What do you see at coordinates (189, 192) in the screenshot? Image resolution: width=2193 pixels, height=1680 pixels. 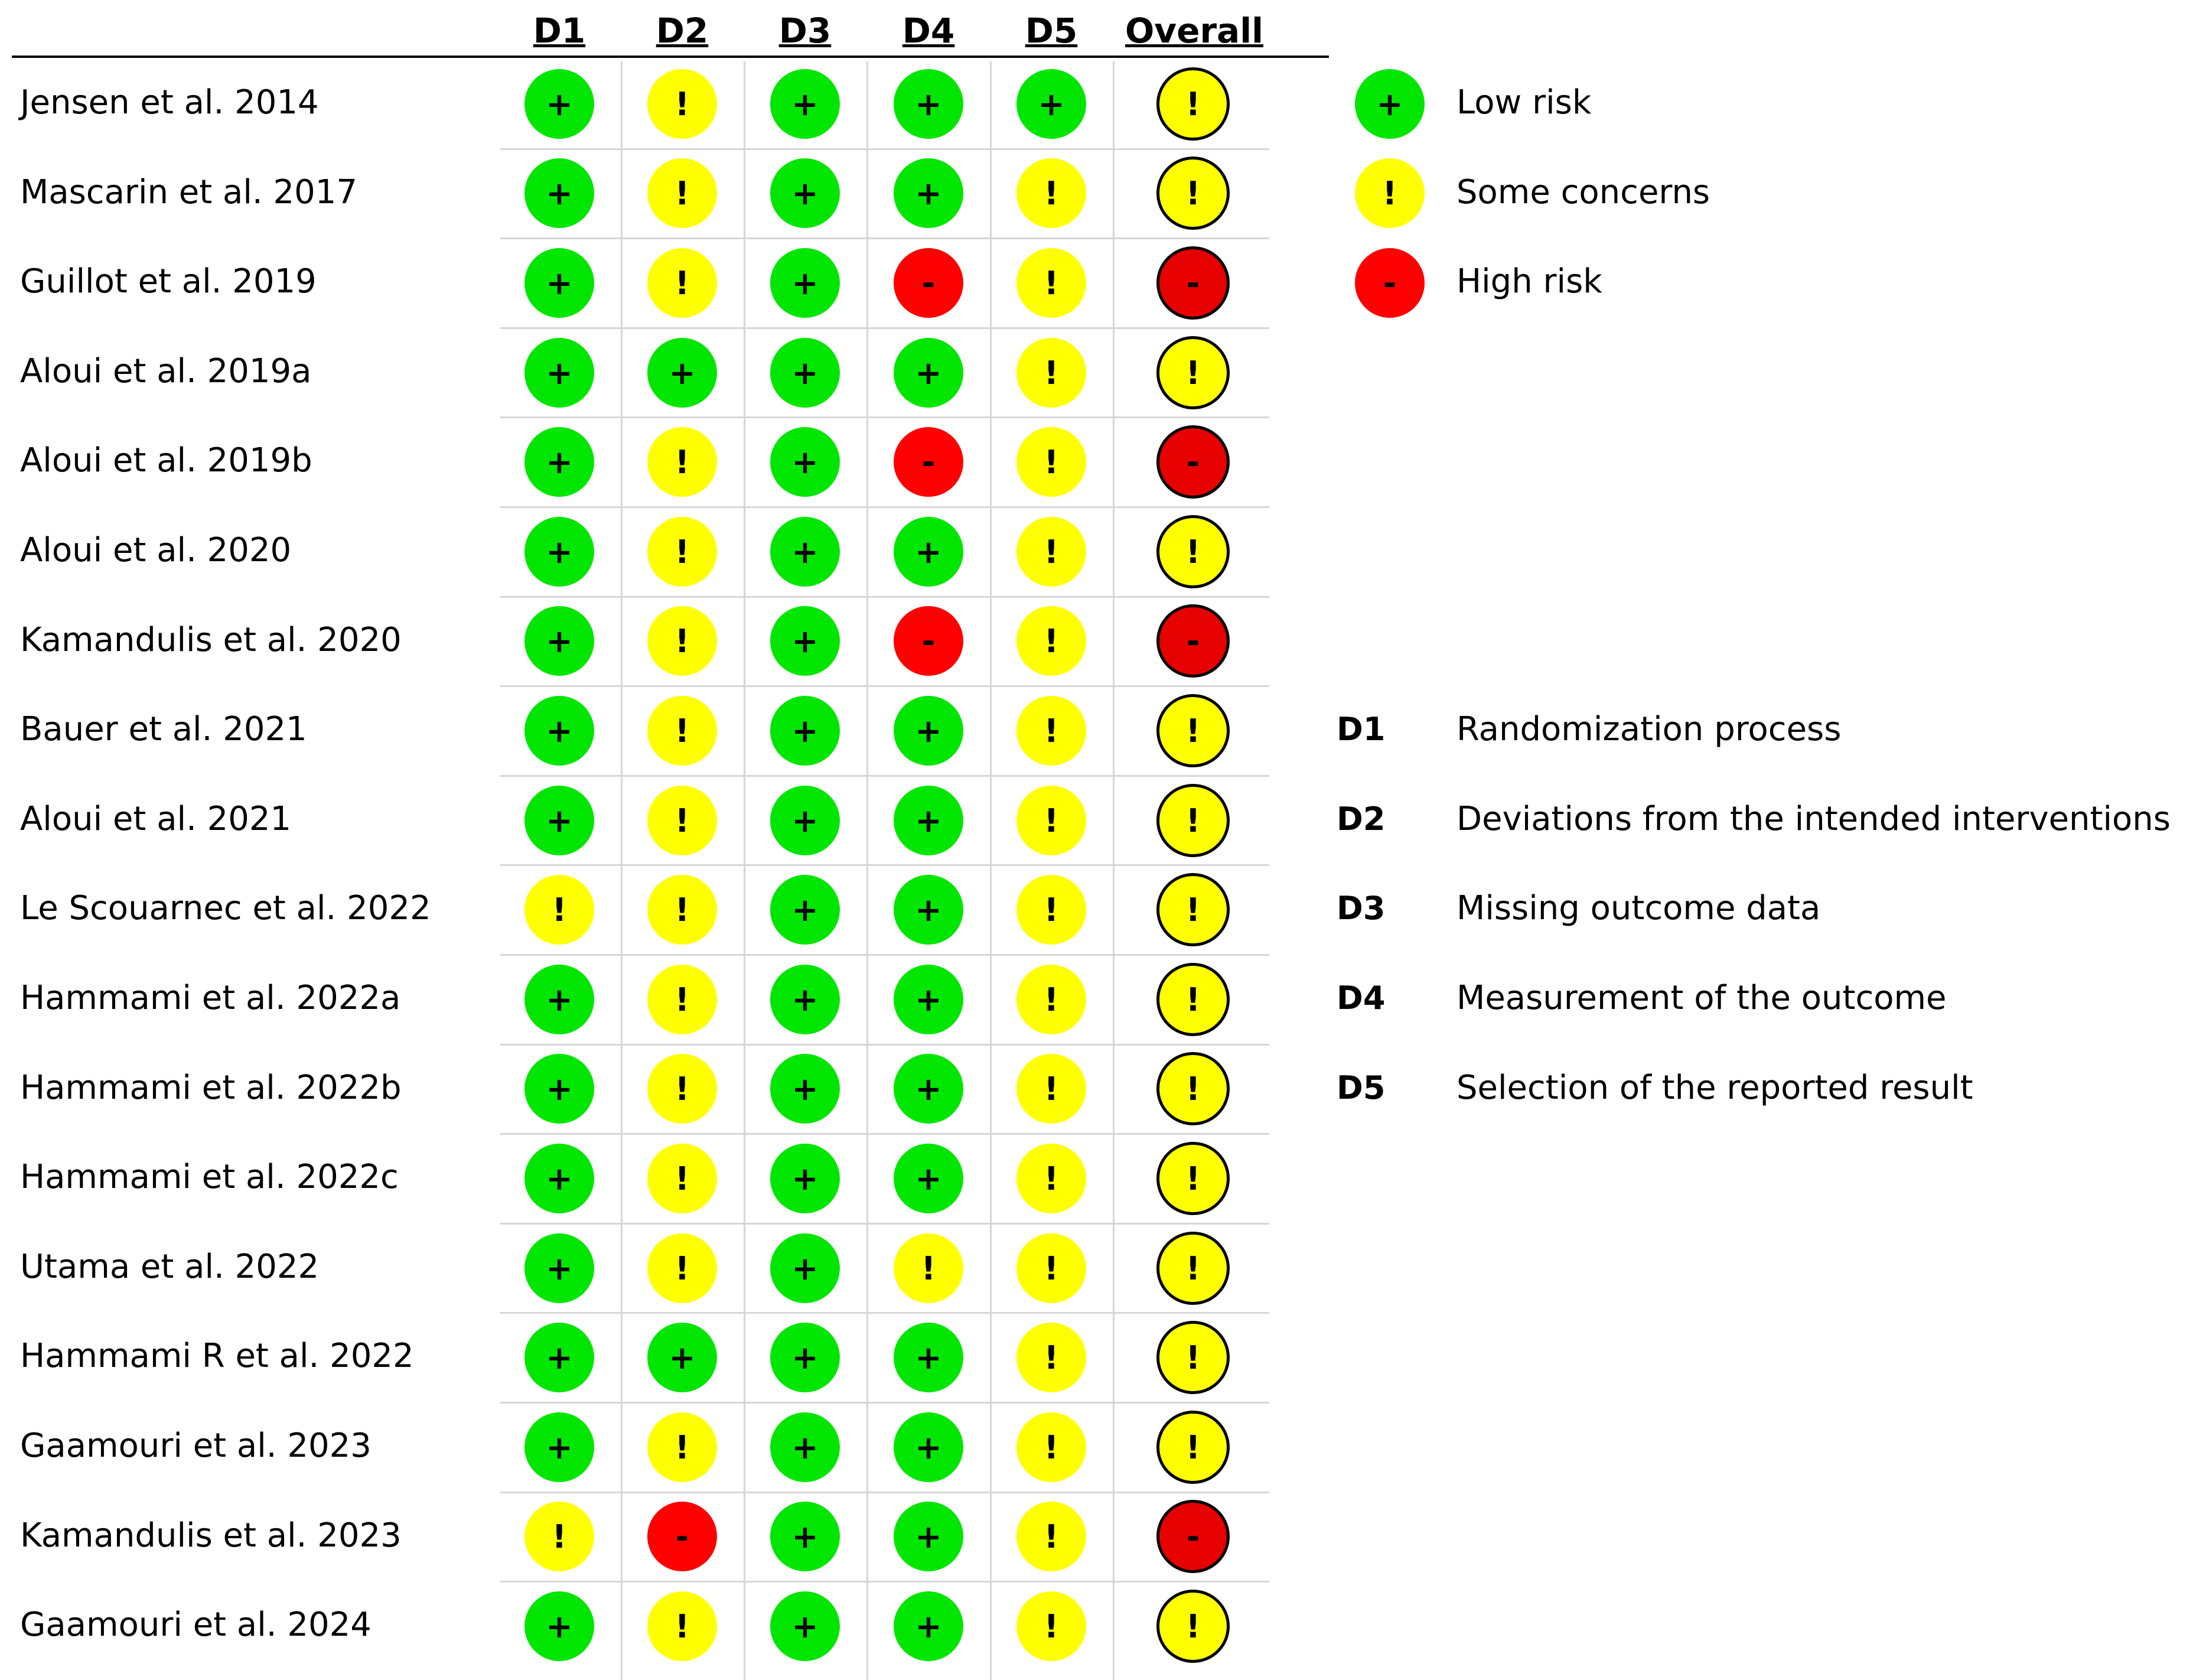 I see `study-label: Mascarin et al. 2017` at bounding box center [189, 192].